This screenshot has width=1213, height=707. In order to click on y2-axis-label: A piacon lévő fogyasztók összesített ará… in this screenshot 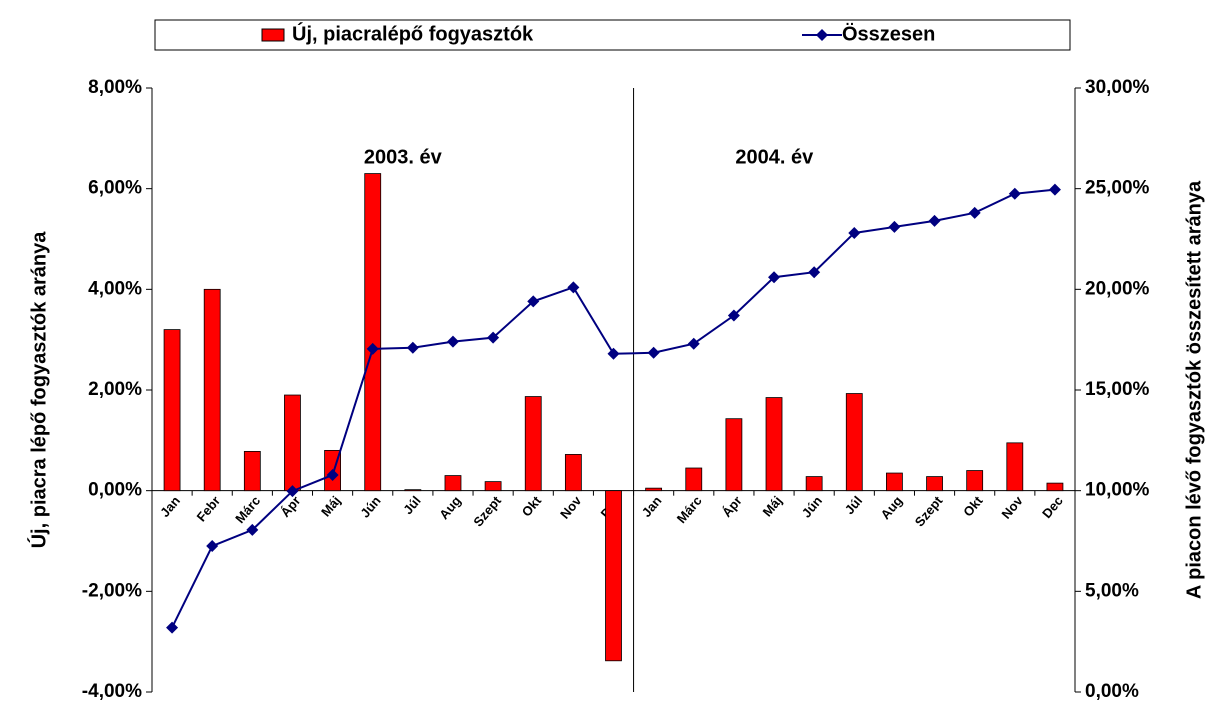, I will do `click(1194, 389)`.